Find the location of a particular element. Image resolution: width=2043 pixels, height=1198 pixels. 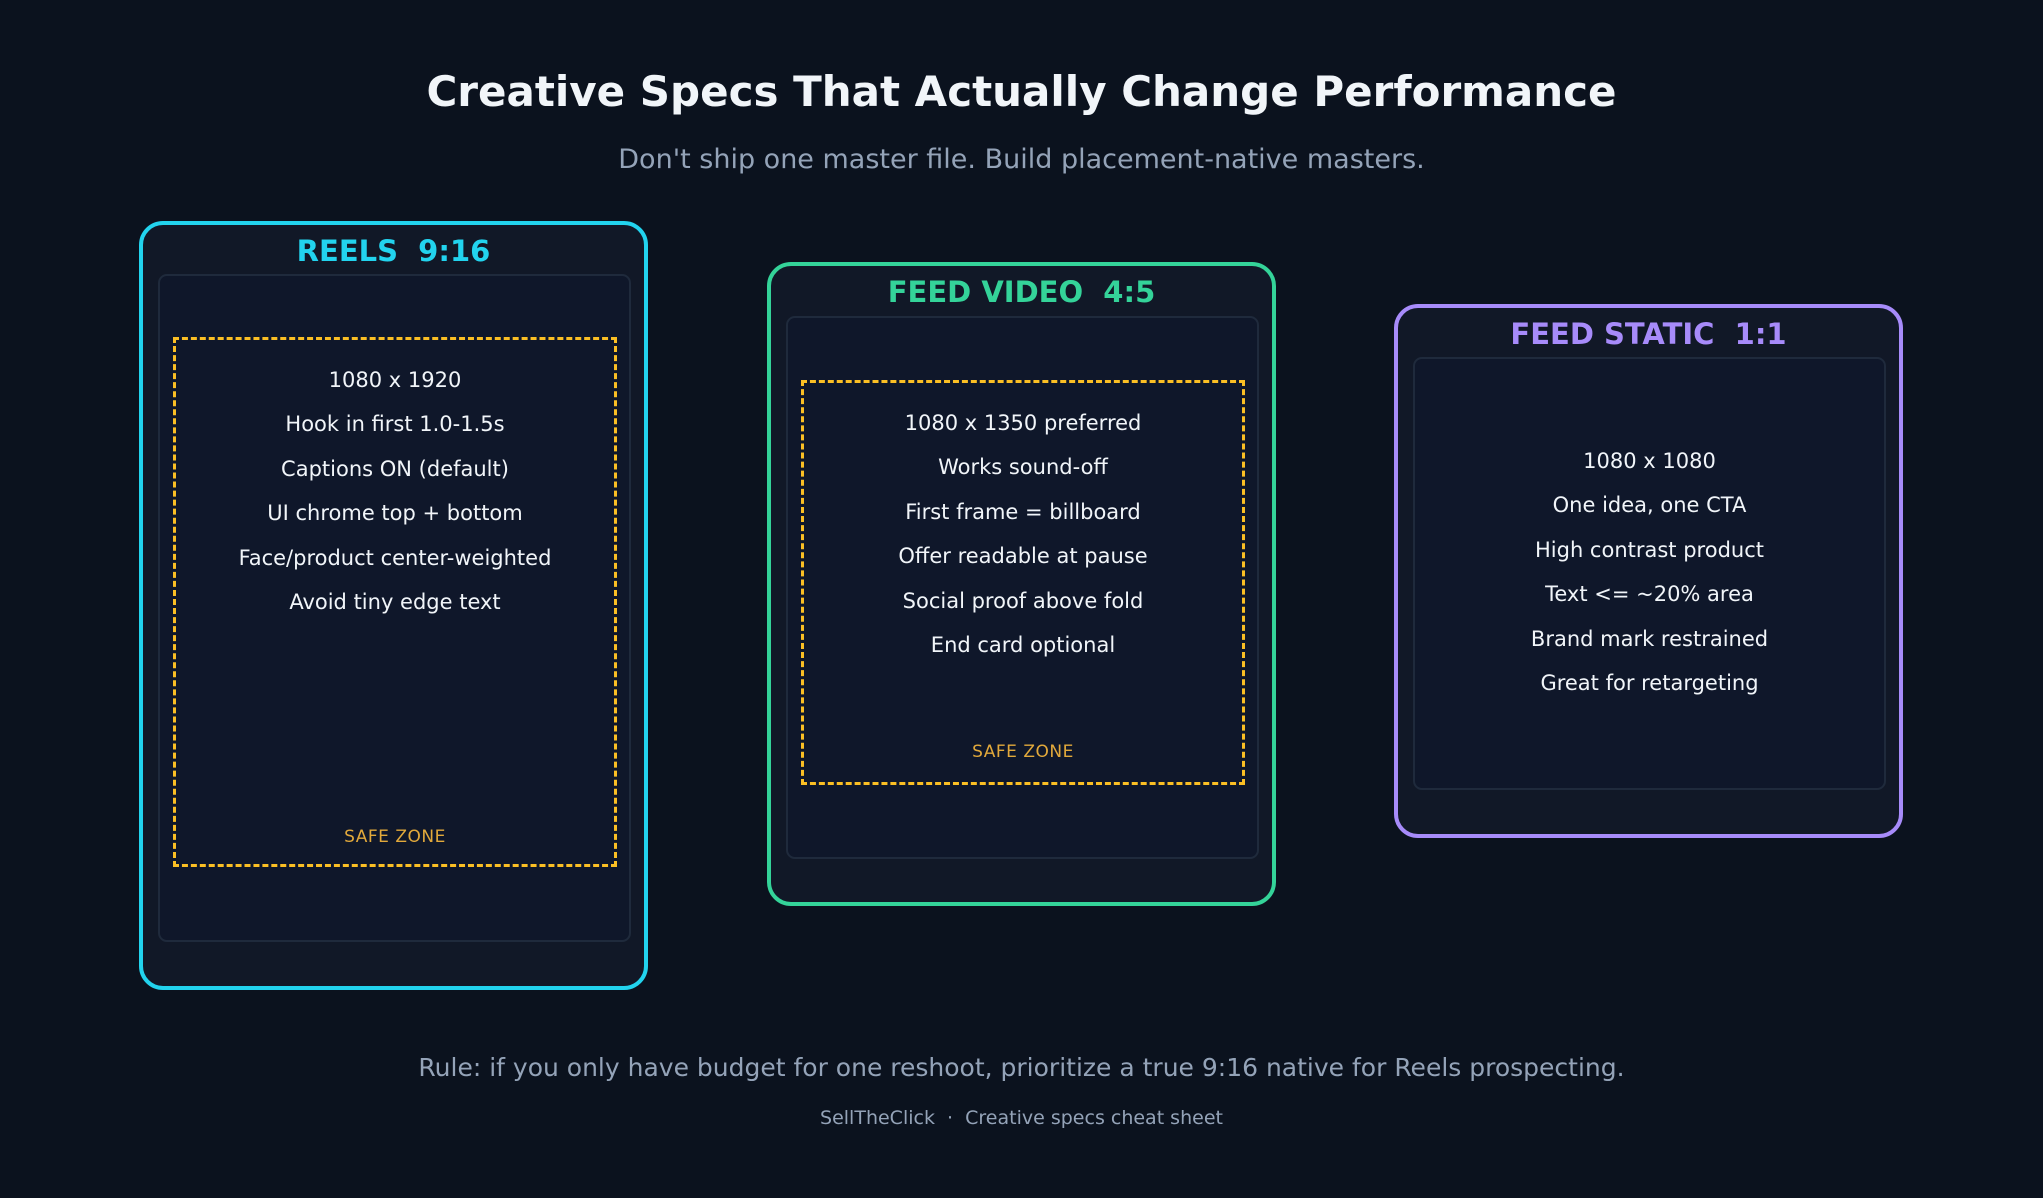

reels-spec-item: Captions ON (default) is located at coordinates (395, 468).